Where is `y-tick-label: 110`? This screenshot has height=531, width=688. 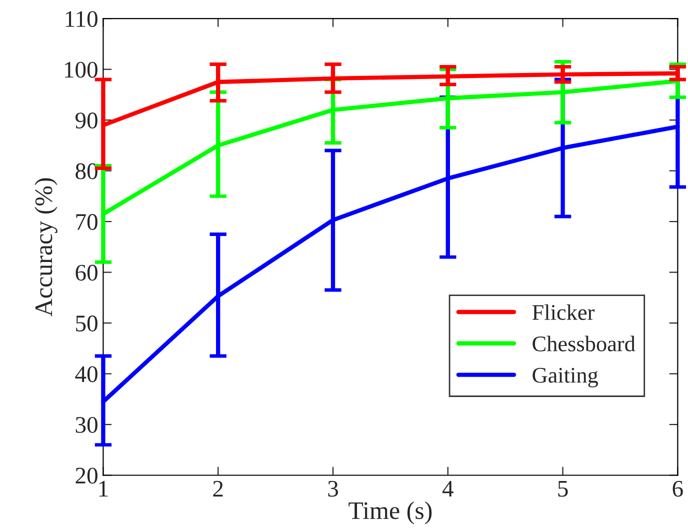 y-tick-label: 110 is located at coordinates (82, 19).